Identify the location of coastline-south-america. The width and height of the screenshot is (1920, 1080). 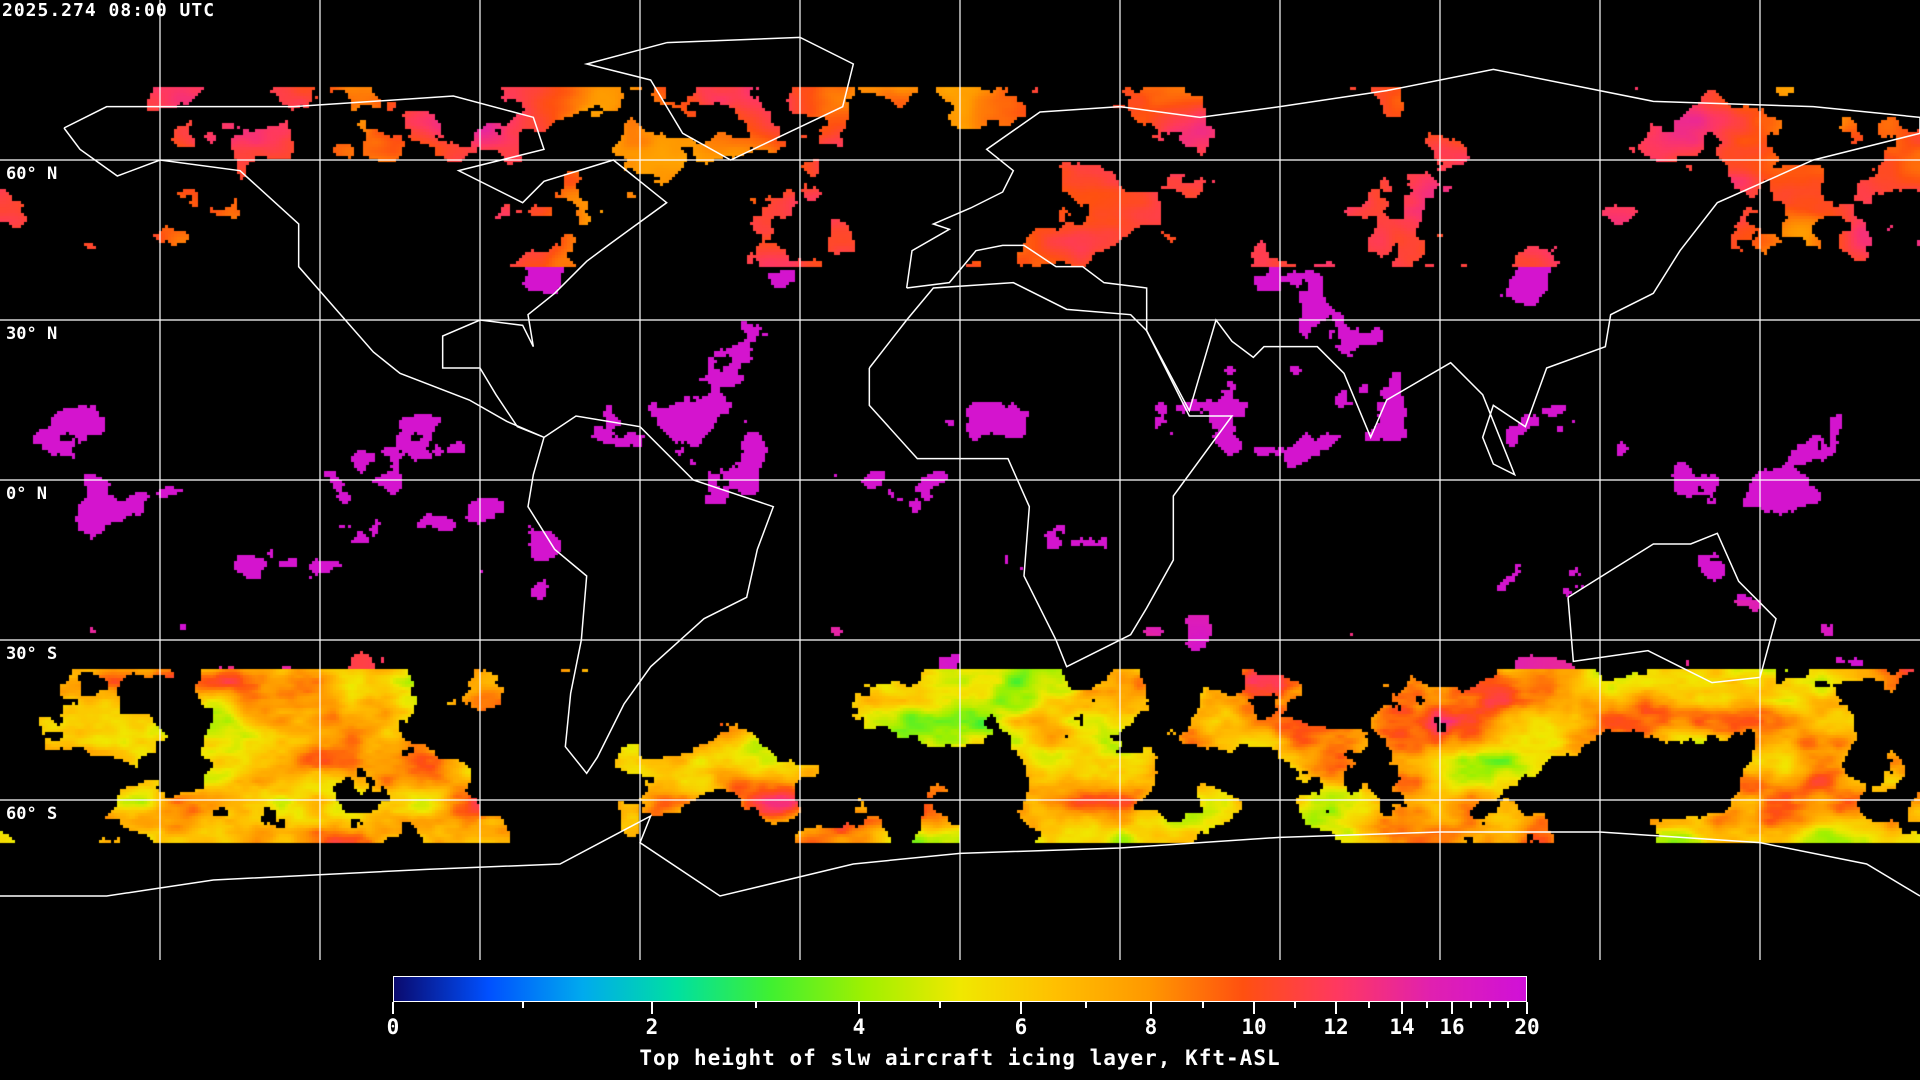
(651, 595).